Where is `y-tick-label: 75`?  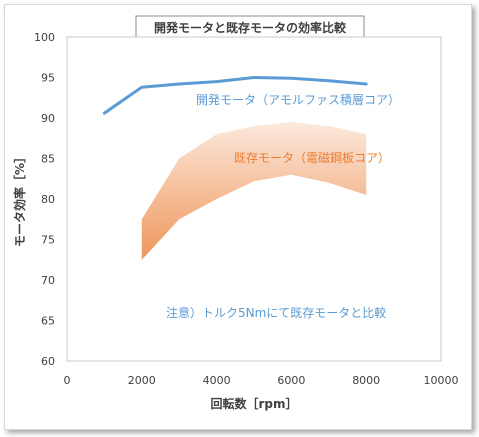 y-tick-label: 75 is located at coordinates (48, 240).